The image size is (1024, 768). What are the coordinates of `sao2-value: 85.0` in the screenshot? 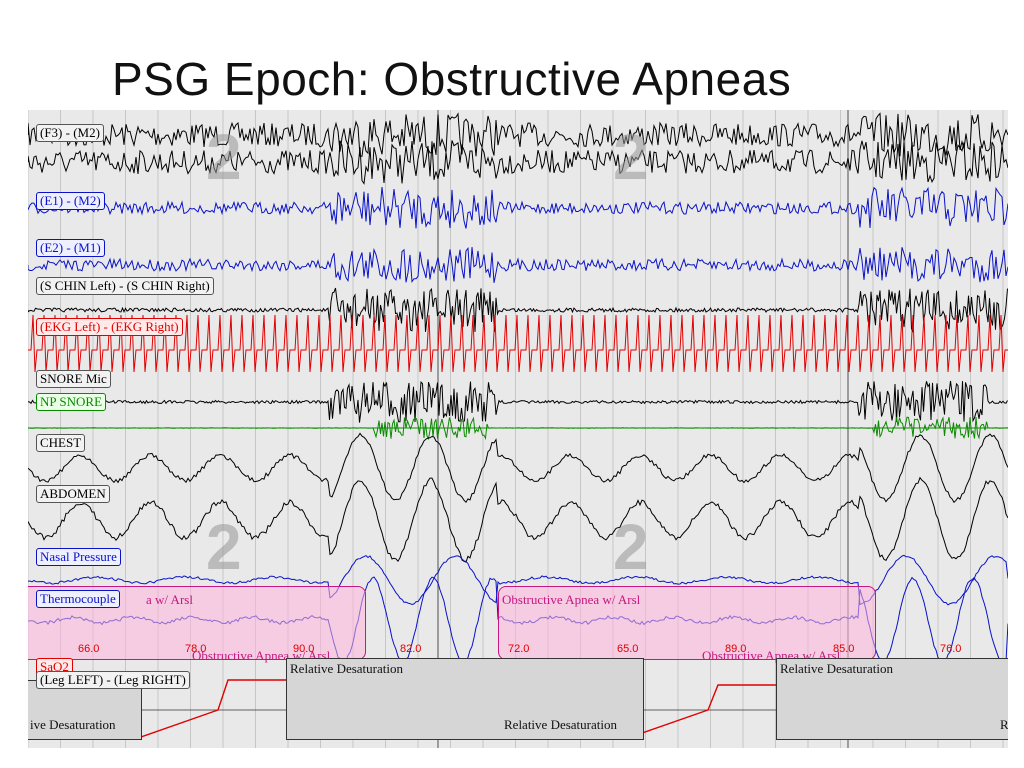 It's located at (844, 649).